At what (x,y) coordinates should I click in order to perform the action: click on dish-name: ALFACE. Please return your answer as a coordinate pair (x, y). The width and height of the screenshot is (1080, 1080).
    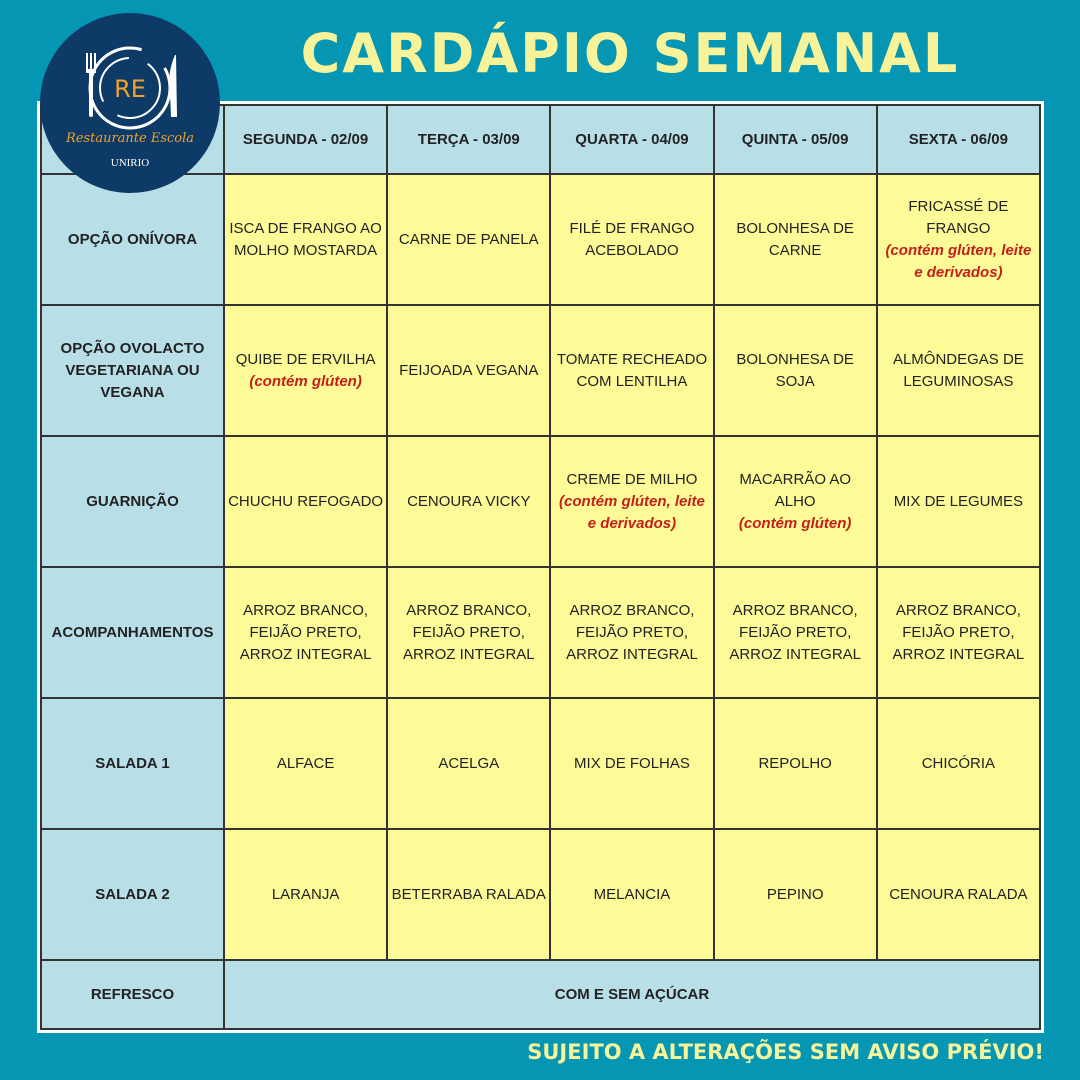
    Looking at the image, I should click on (305, 763).